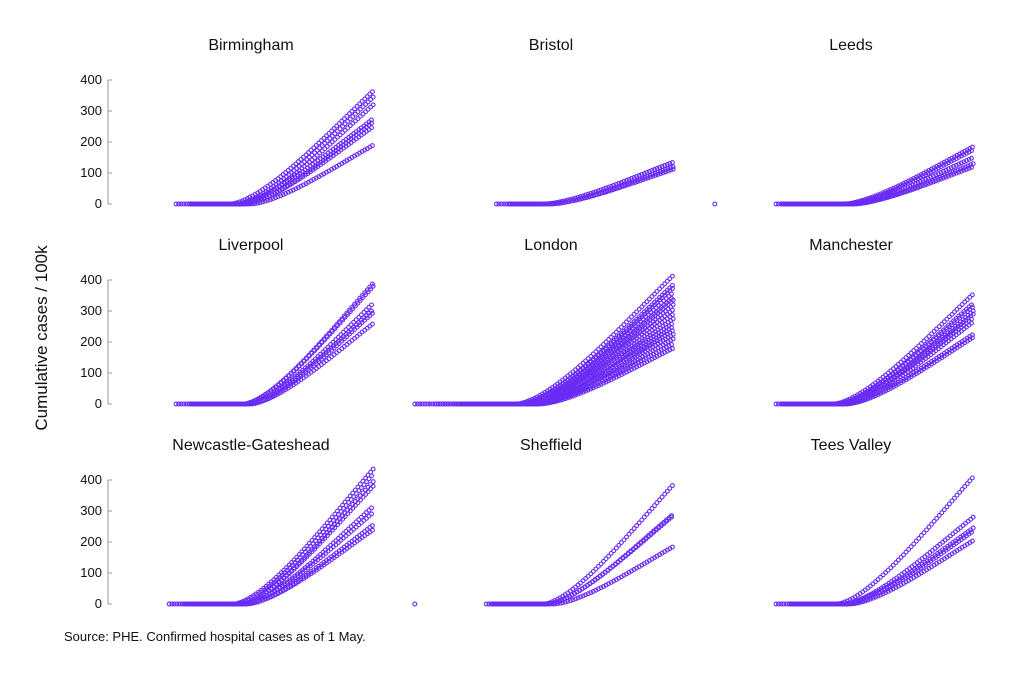  What do you see at coordinates (41, 338) in the screenshot?
I see `y-axis-label: Cumulative cases / 100k` at bounding box center [41, 338].